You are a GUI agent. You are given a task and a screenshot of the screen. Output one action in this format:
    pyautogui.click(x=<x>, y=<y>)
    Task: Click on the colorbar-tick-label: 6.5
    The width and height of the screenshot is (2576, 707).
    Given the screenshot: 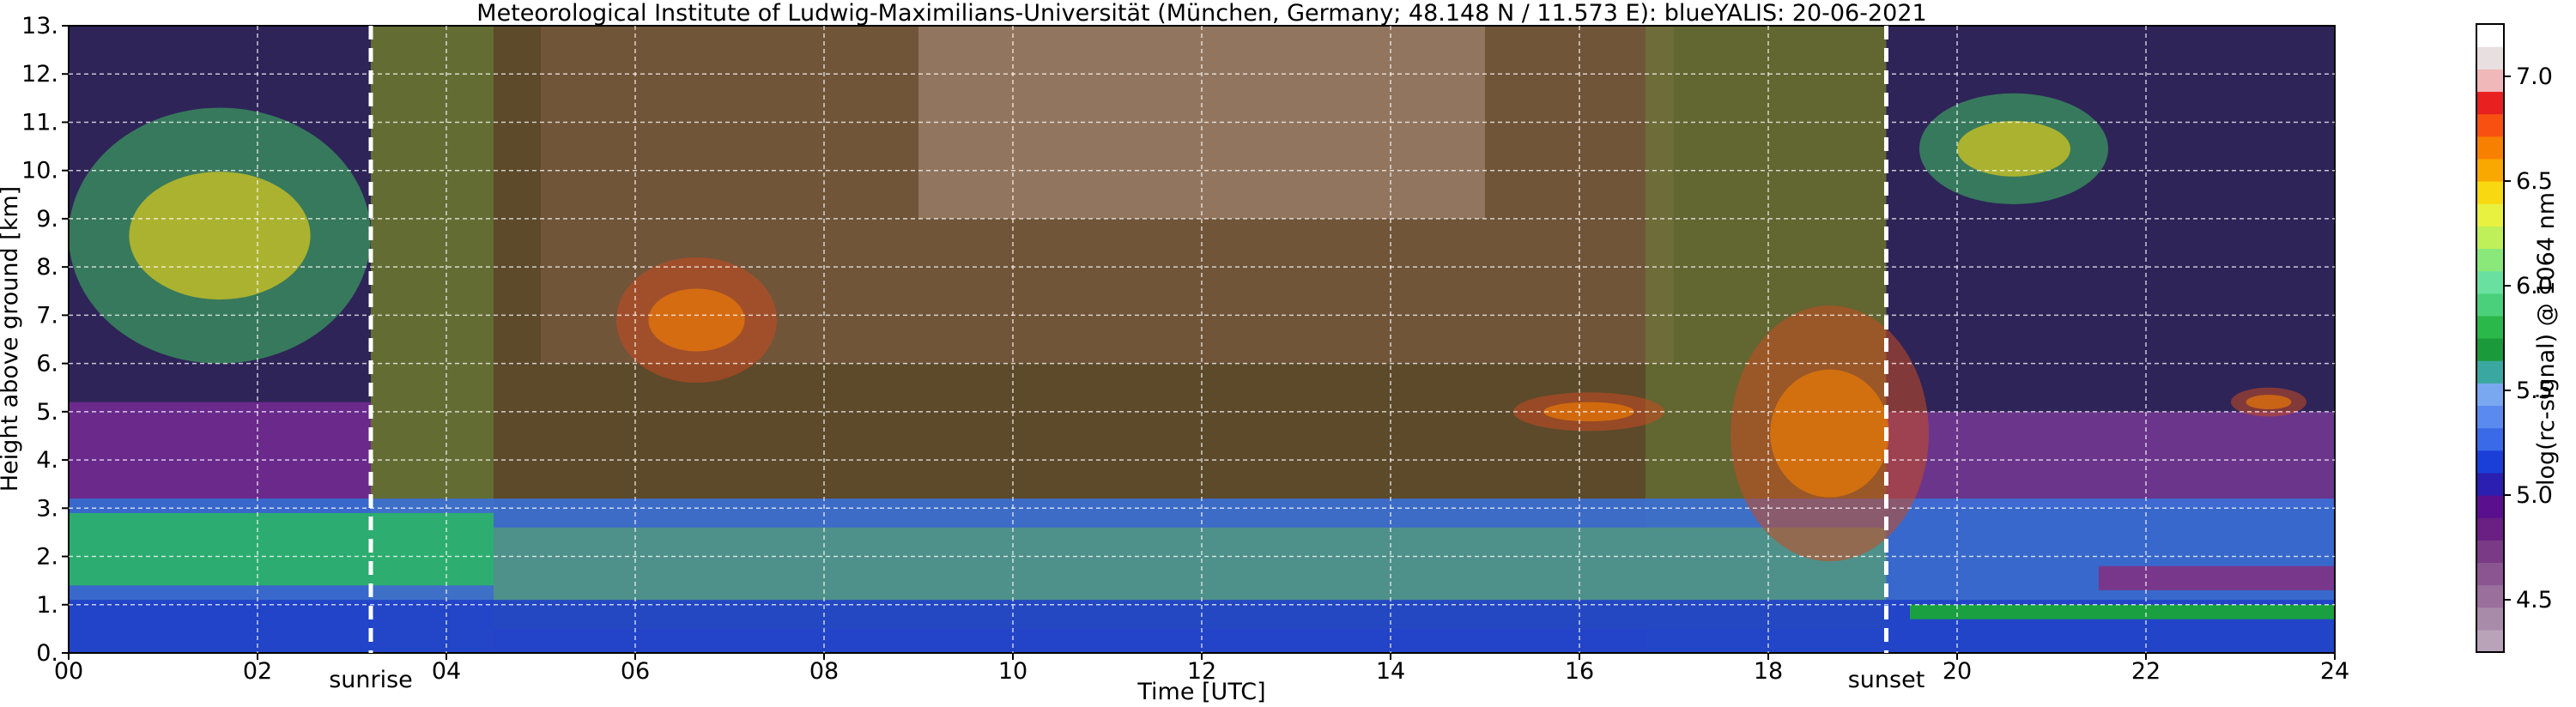 What is the action you would take?
    pyautogui.click(x=2534, y=182)
    